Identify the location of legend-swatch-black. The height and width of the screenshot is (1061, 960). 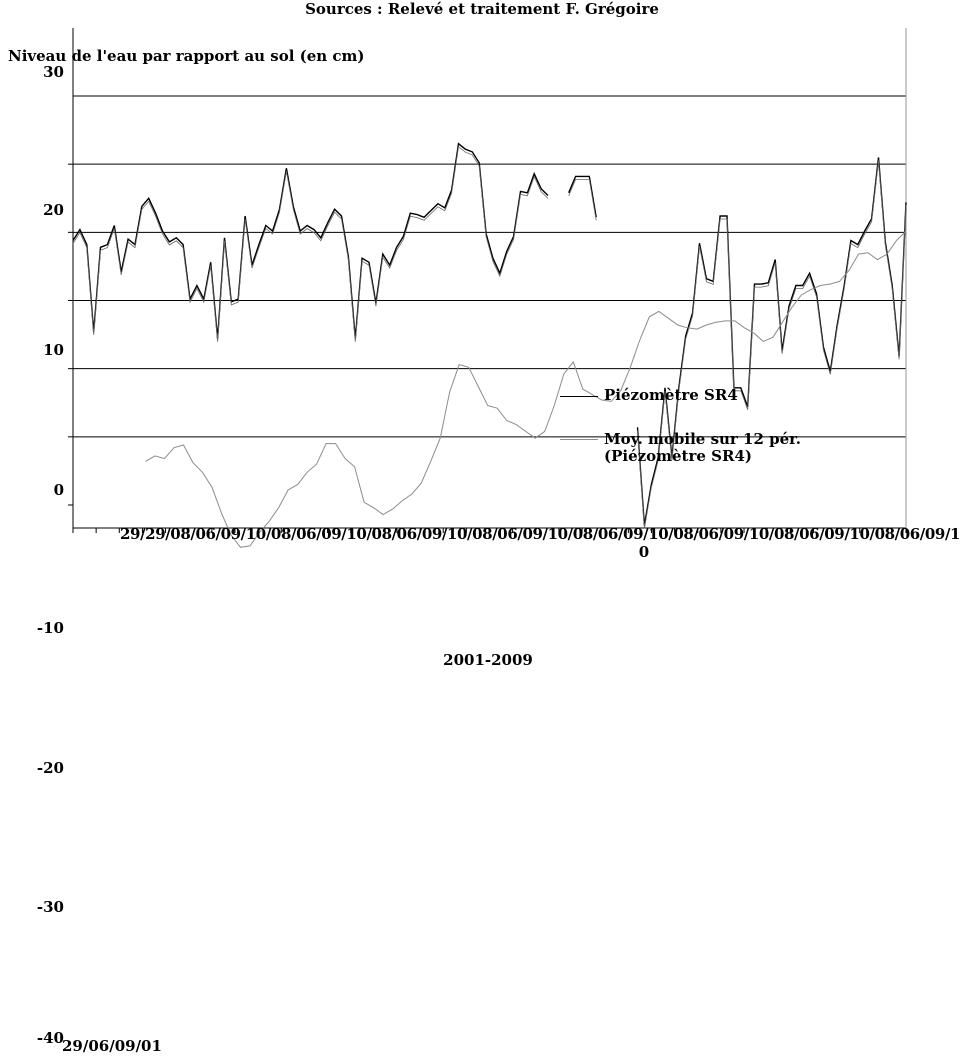
(579, 396).